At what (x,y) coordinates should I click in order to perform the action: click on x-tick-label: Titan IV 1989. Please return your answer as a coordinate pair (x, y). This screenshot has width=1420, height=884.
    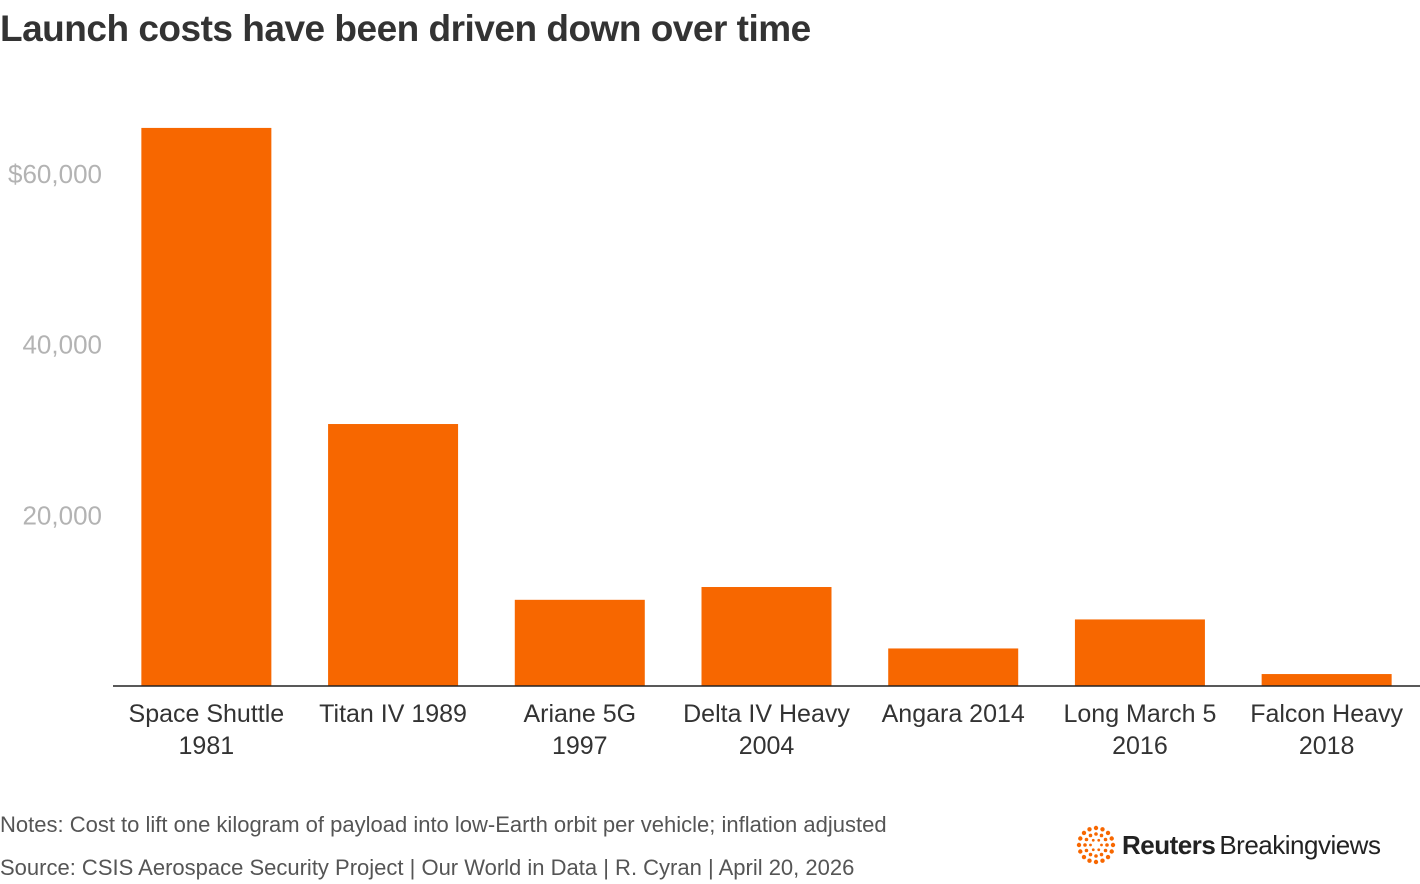
    Looking at the image, I should click on (393, 714).